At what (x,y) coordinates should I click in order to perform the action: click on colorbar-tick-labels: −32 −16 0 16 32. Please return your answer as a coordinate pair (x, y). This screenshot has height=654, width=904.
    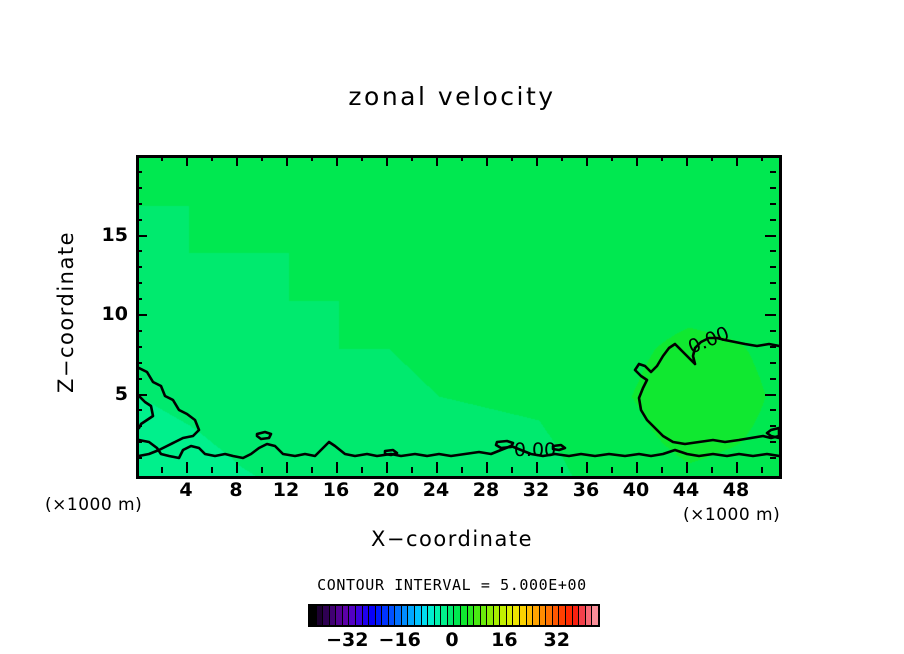
    Looking at the image, I should click on (452, 641).